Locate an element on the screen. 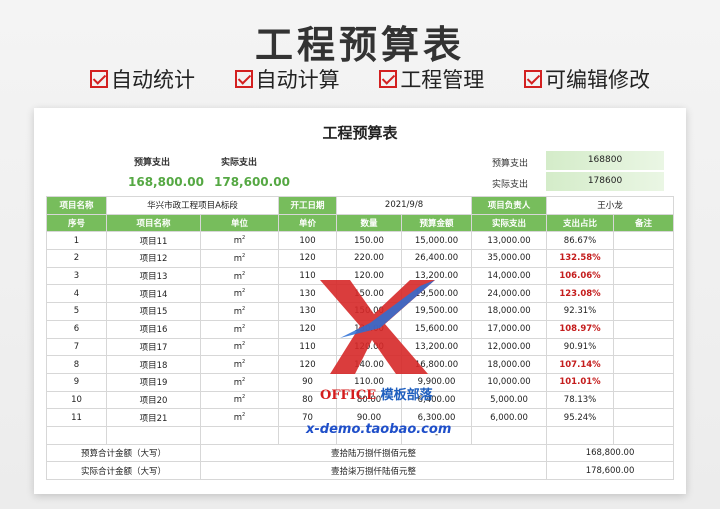  row-actual-spend: 5,000.00 is located at coordinates (509, 400).